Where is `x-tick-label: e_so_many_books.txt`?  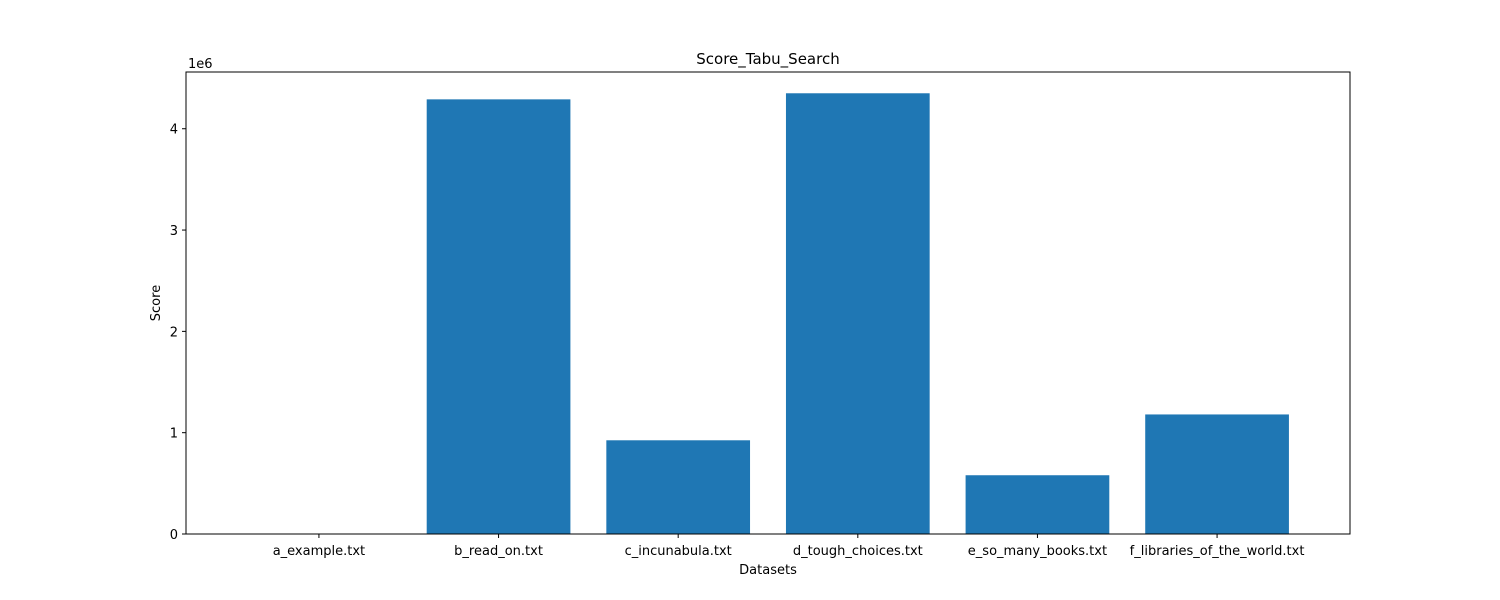 x-tick-label: e_so_many_books.txt is located at coordinates (1037, 551).